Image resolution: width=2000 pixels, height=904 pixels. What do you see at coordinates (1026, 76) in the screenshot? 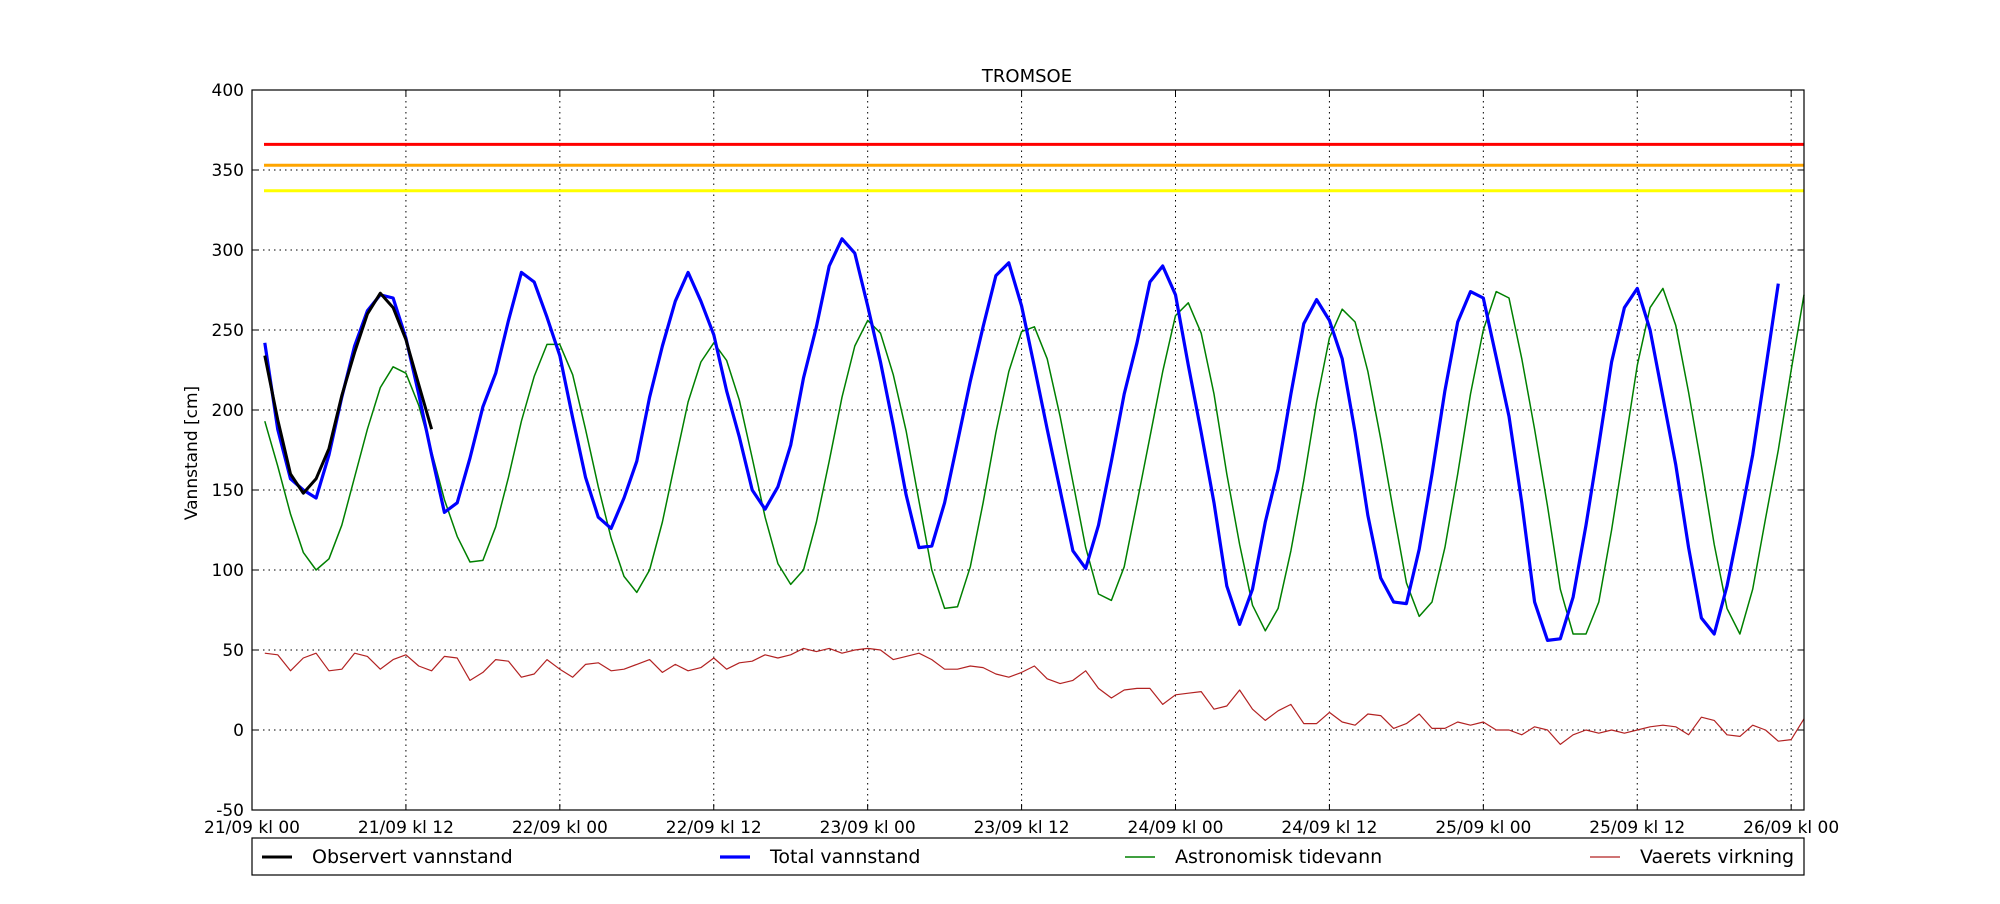
I see `chart-title: TROMSOE` at bounding box center [1026, 76].